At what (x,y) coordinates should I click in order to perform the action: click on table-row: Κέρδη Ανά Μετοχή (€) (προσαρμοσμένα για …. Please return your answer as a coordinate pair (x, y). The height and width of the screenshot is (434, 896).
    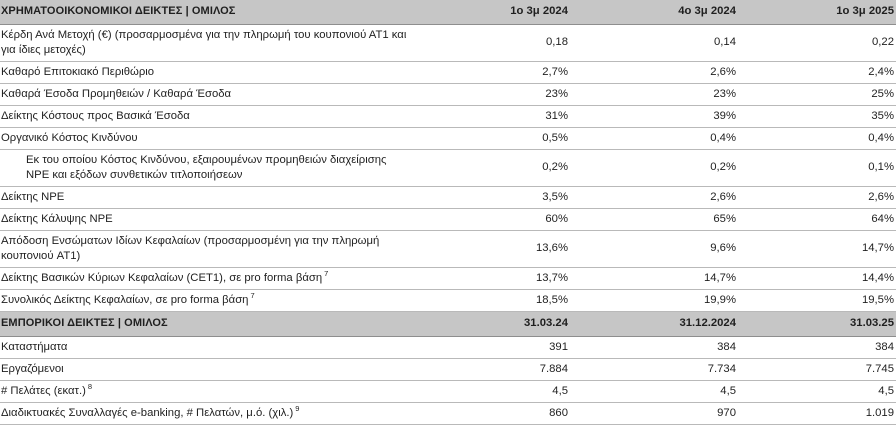
    Looking at the image, I should click on (448, 43).